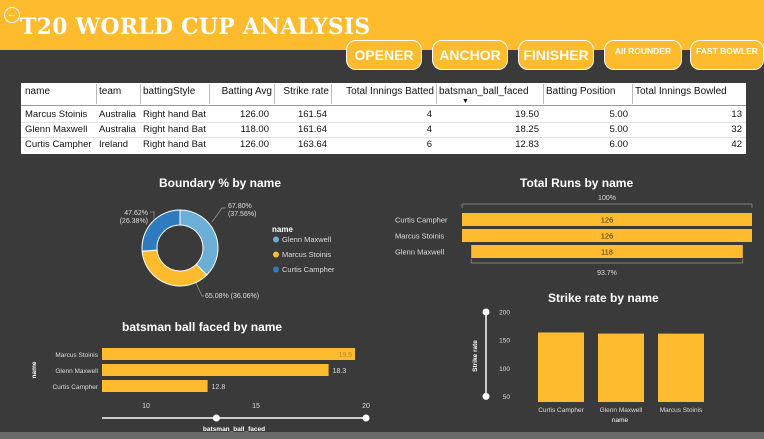 This screenshot has width=764, height=439. I want to click on col-header-batsman-ball-faced: batsman_ball_faced, so click(484, 91).